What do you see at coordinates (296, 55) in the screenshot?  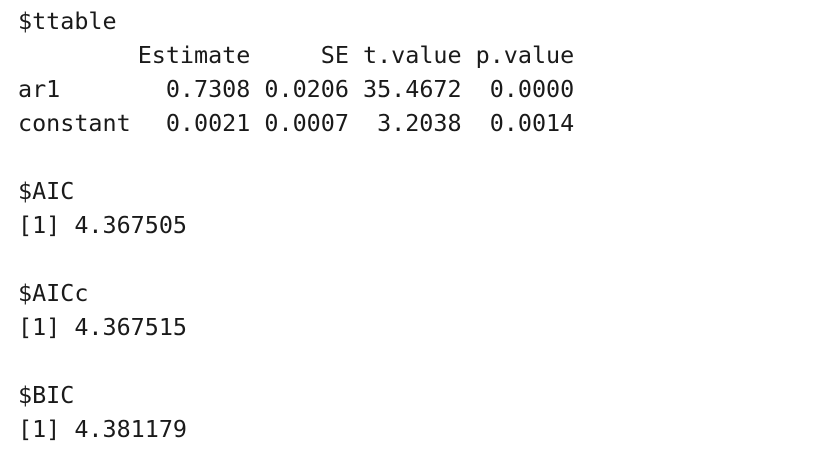 I see `ttable-header-row: Estimate SE t.value p.value` at bounding box center [296, 55].